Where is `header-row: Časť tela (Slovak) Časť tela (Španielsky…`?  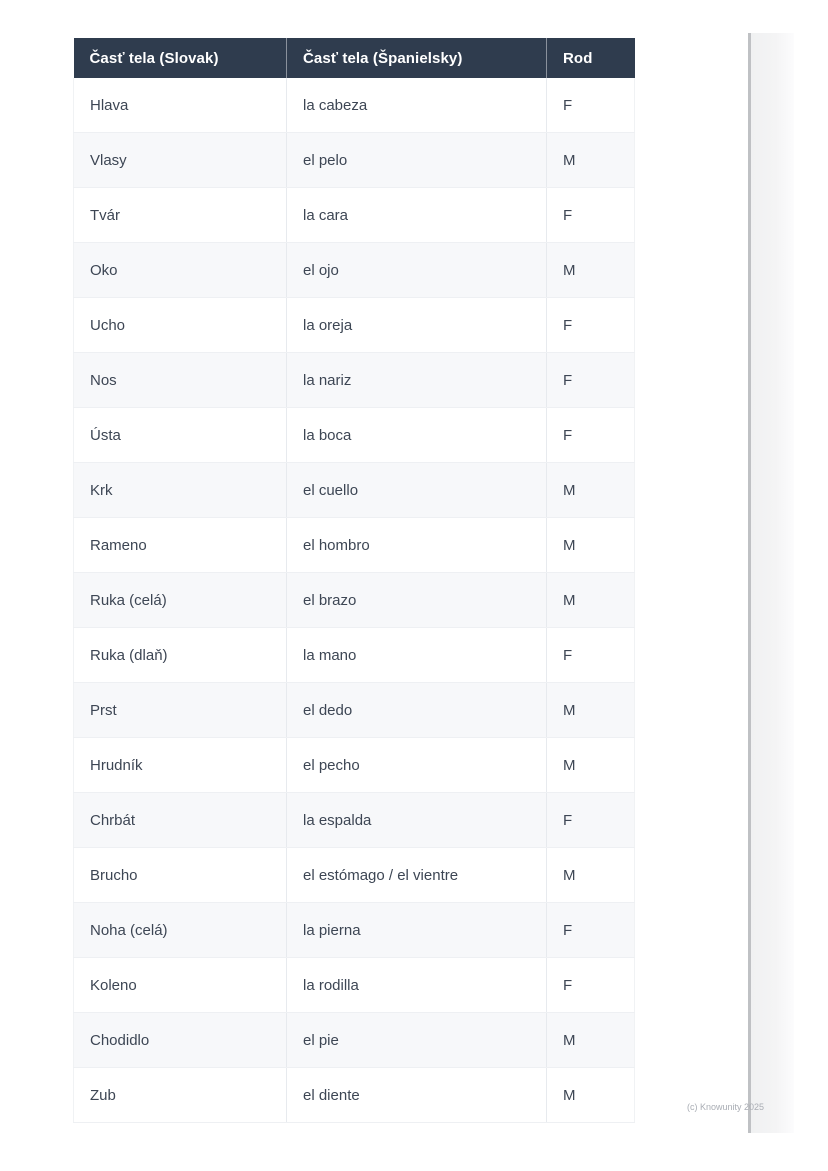 header-row: Časť tela (Slovak) Časť tela (Španielsky… is located at coordinates (354, 58).